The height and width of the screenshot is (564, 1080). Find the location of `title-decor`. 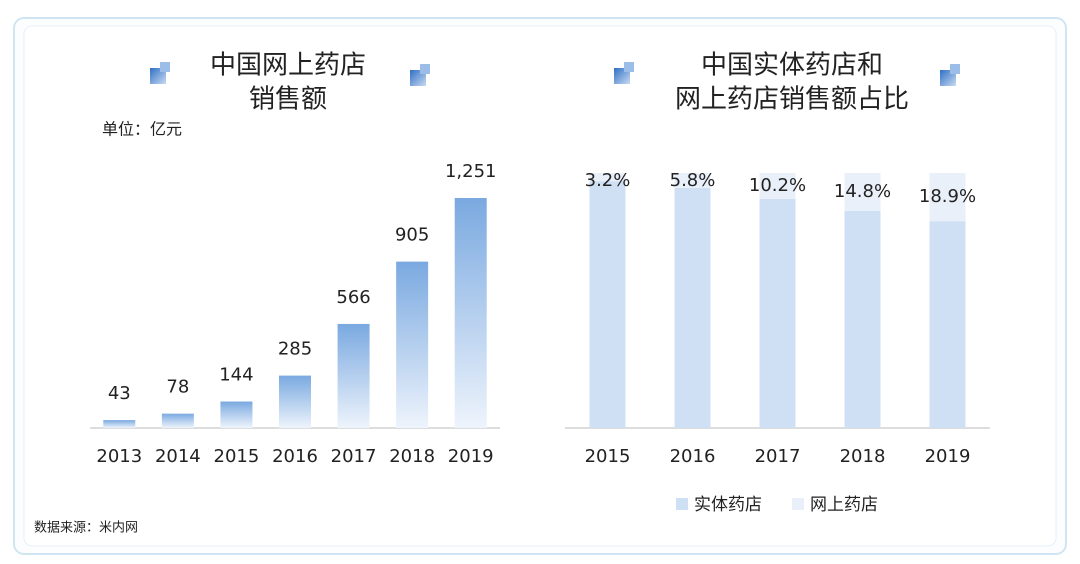

title-decor is located at coordinates (555, 74).